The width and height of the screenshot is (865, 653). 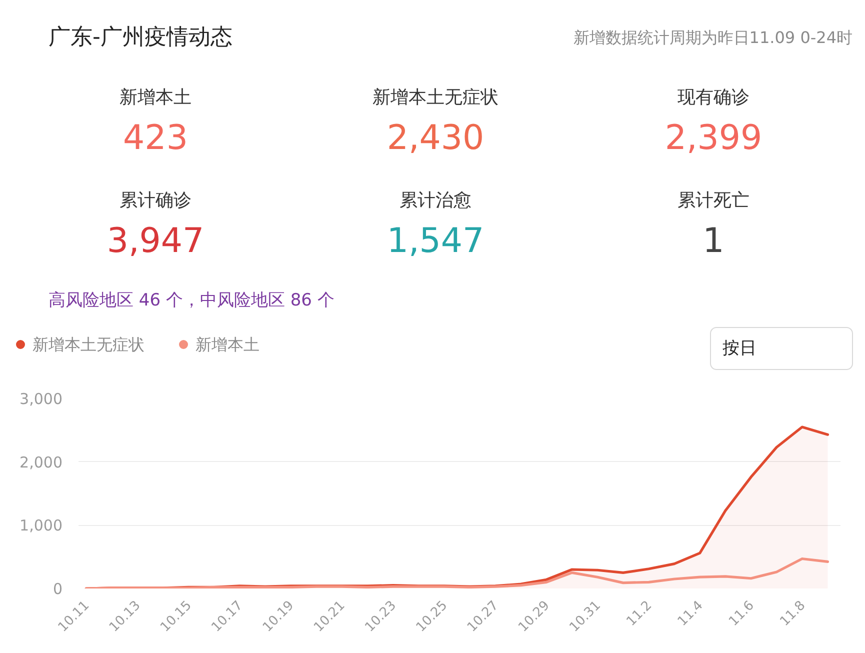 I want to click on text: 累计治愈, so click(x=436, y=200).